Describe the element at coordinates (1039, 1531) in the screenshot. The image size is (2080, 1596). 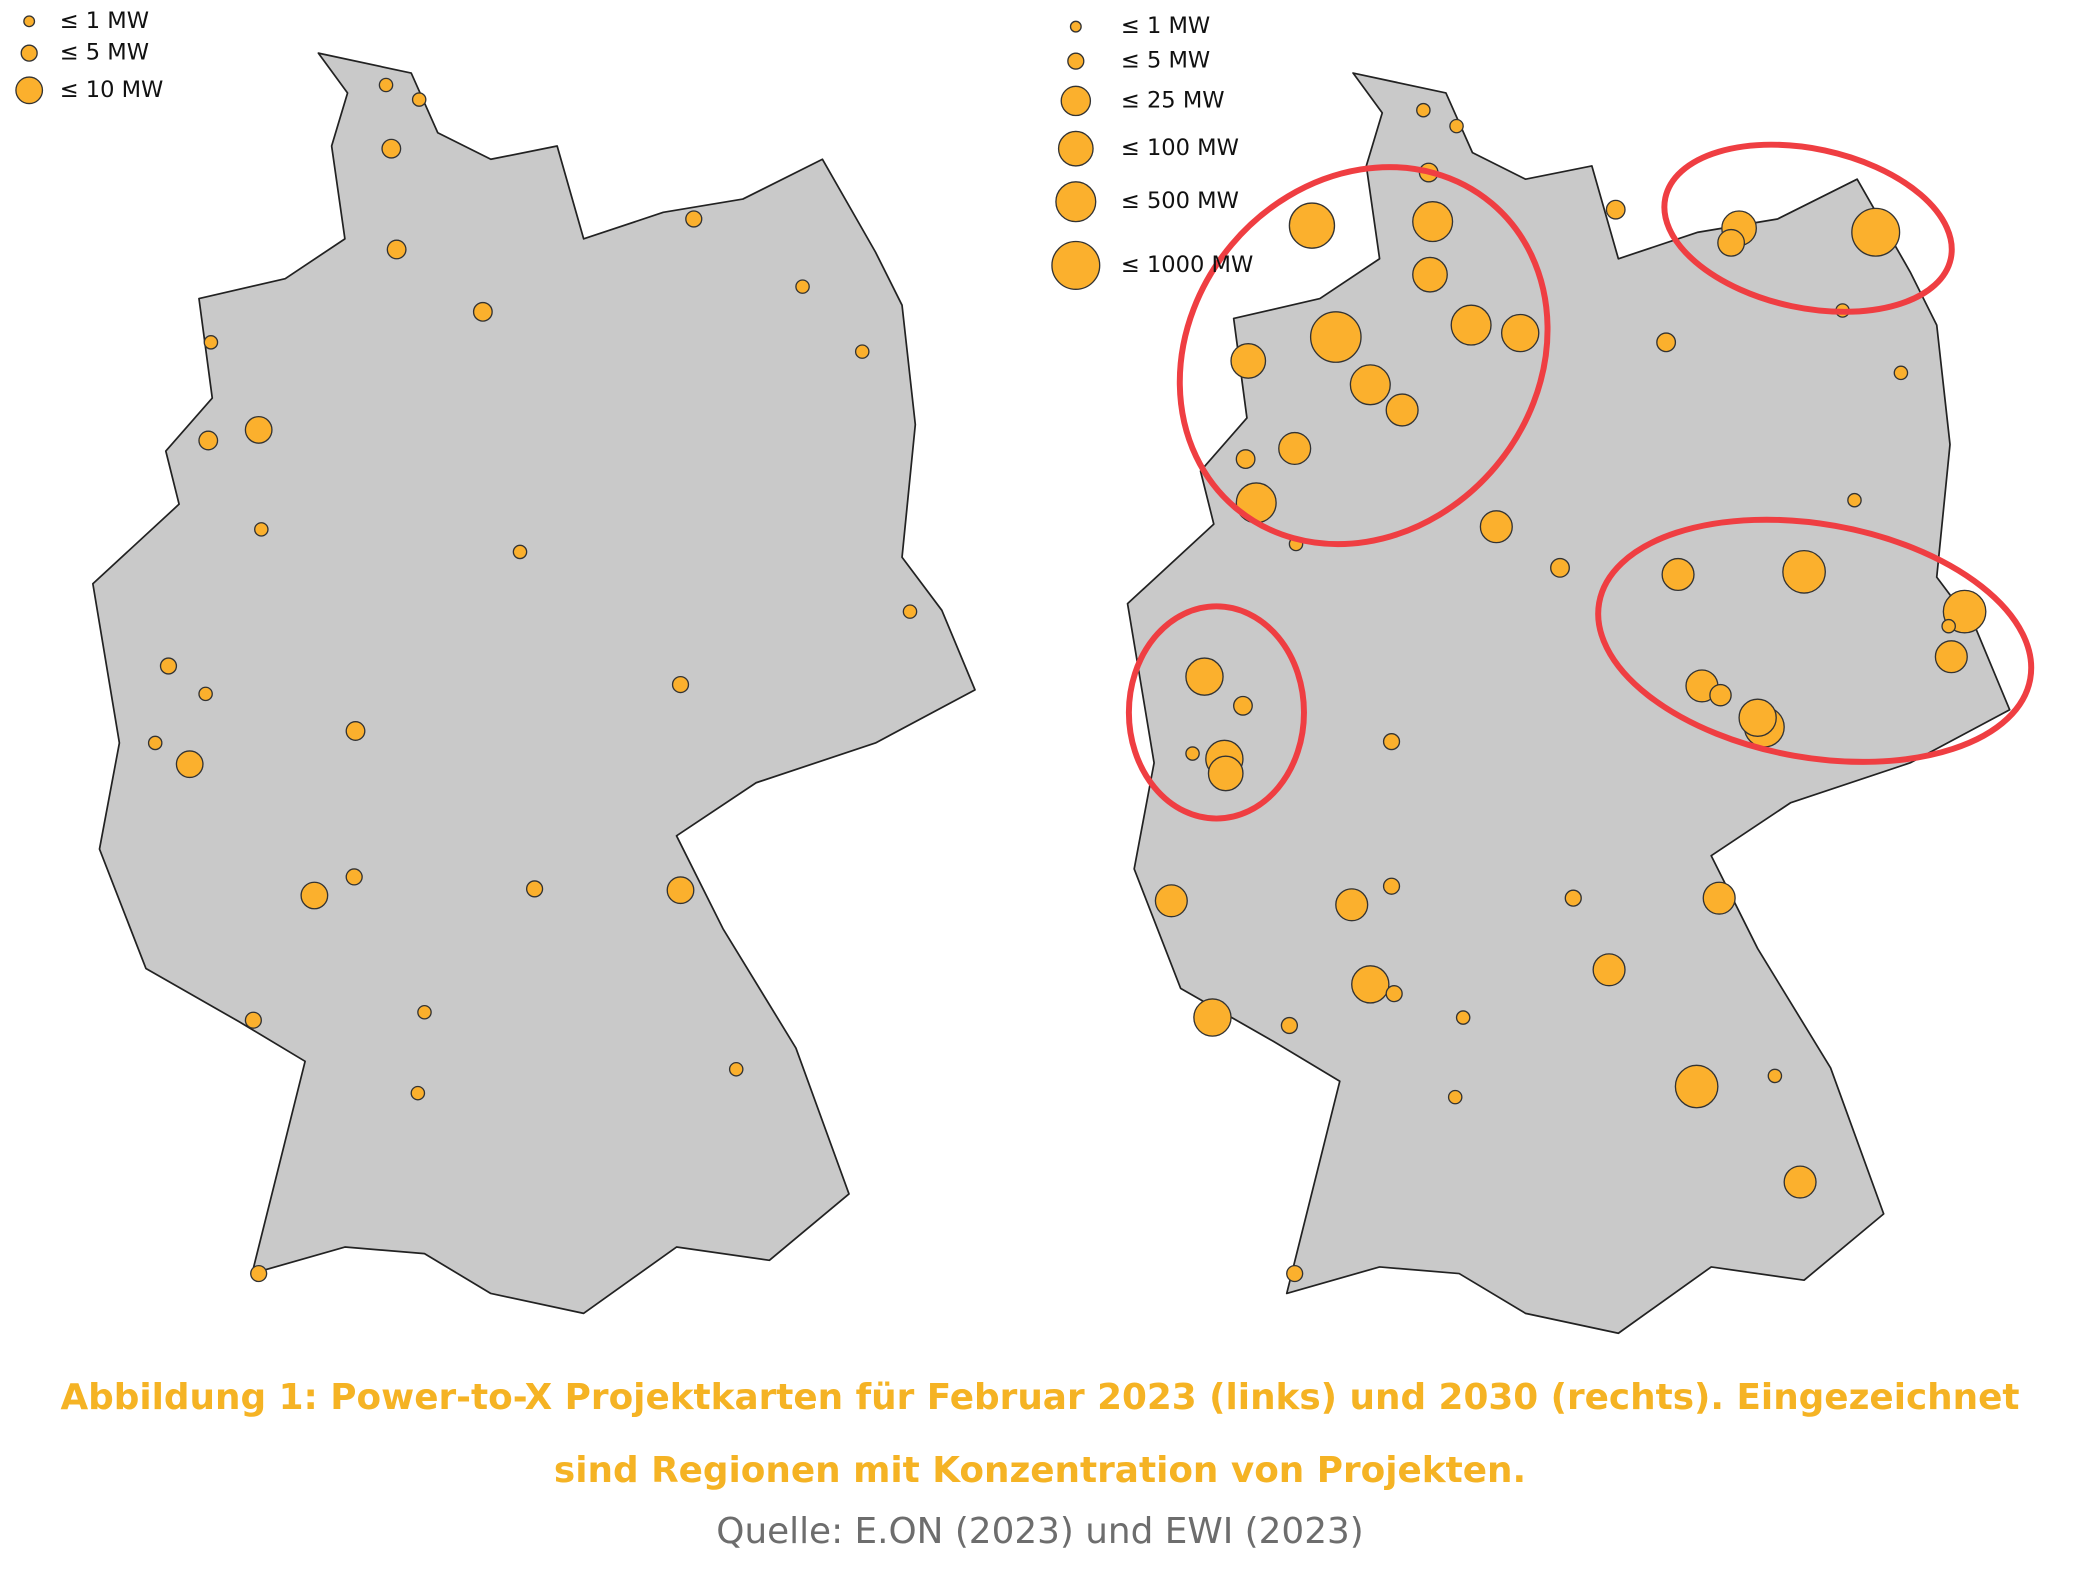
I see `source: Quelle: E.ON (2023) und EWI (2023)` at that location.